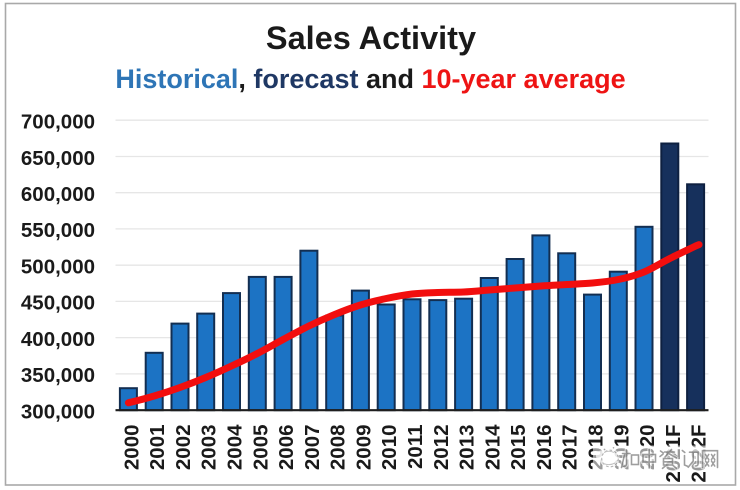 The height and width of the screenshot is (490, 740). What do you see at coordinates (260, 448) in the screenshot?
I see `svg-text: 2005` at bounding box center [260, 448].